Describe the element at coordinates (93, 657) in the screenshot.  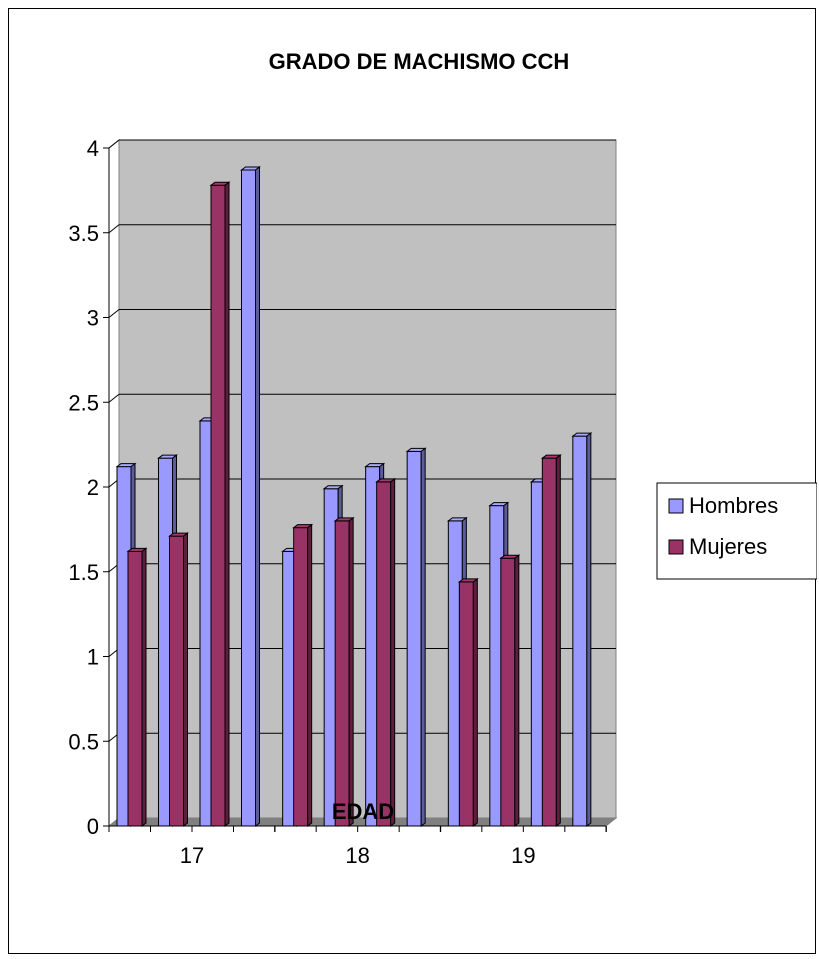
I see `y-tick-label: 1` at that location.